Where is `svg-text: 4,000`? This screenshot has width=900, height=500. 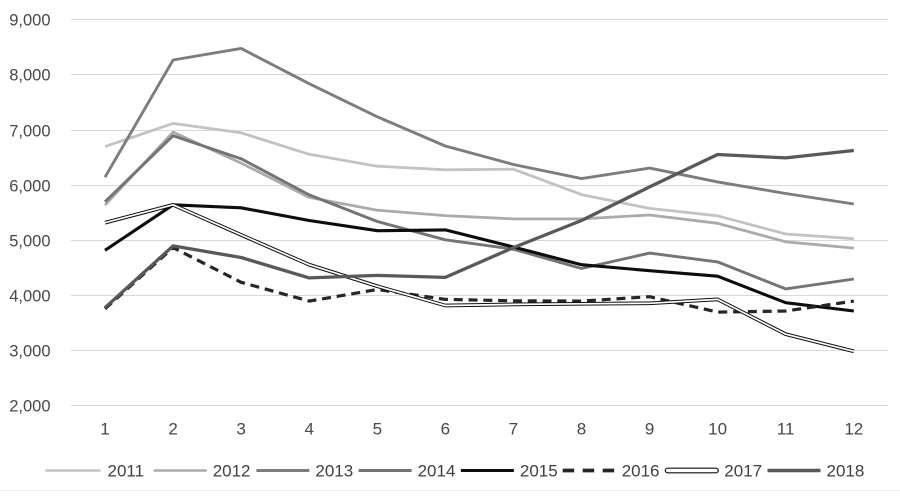 svg-text: 4,000 is located at coordinates (29, 296).